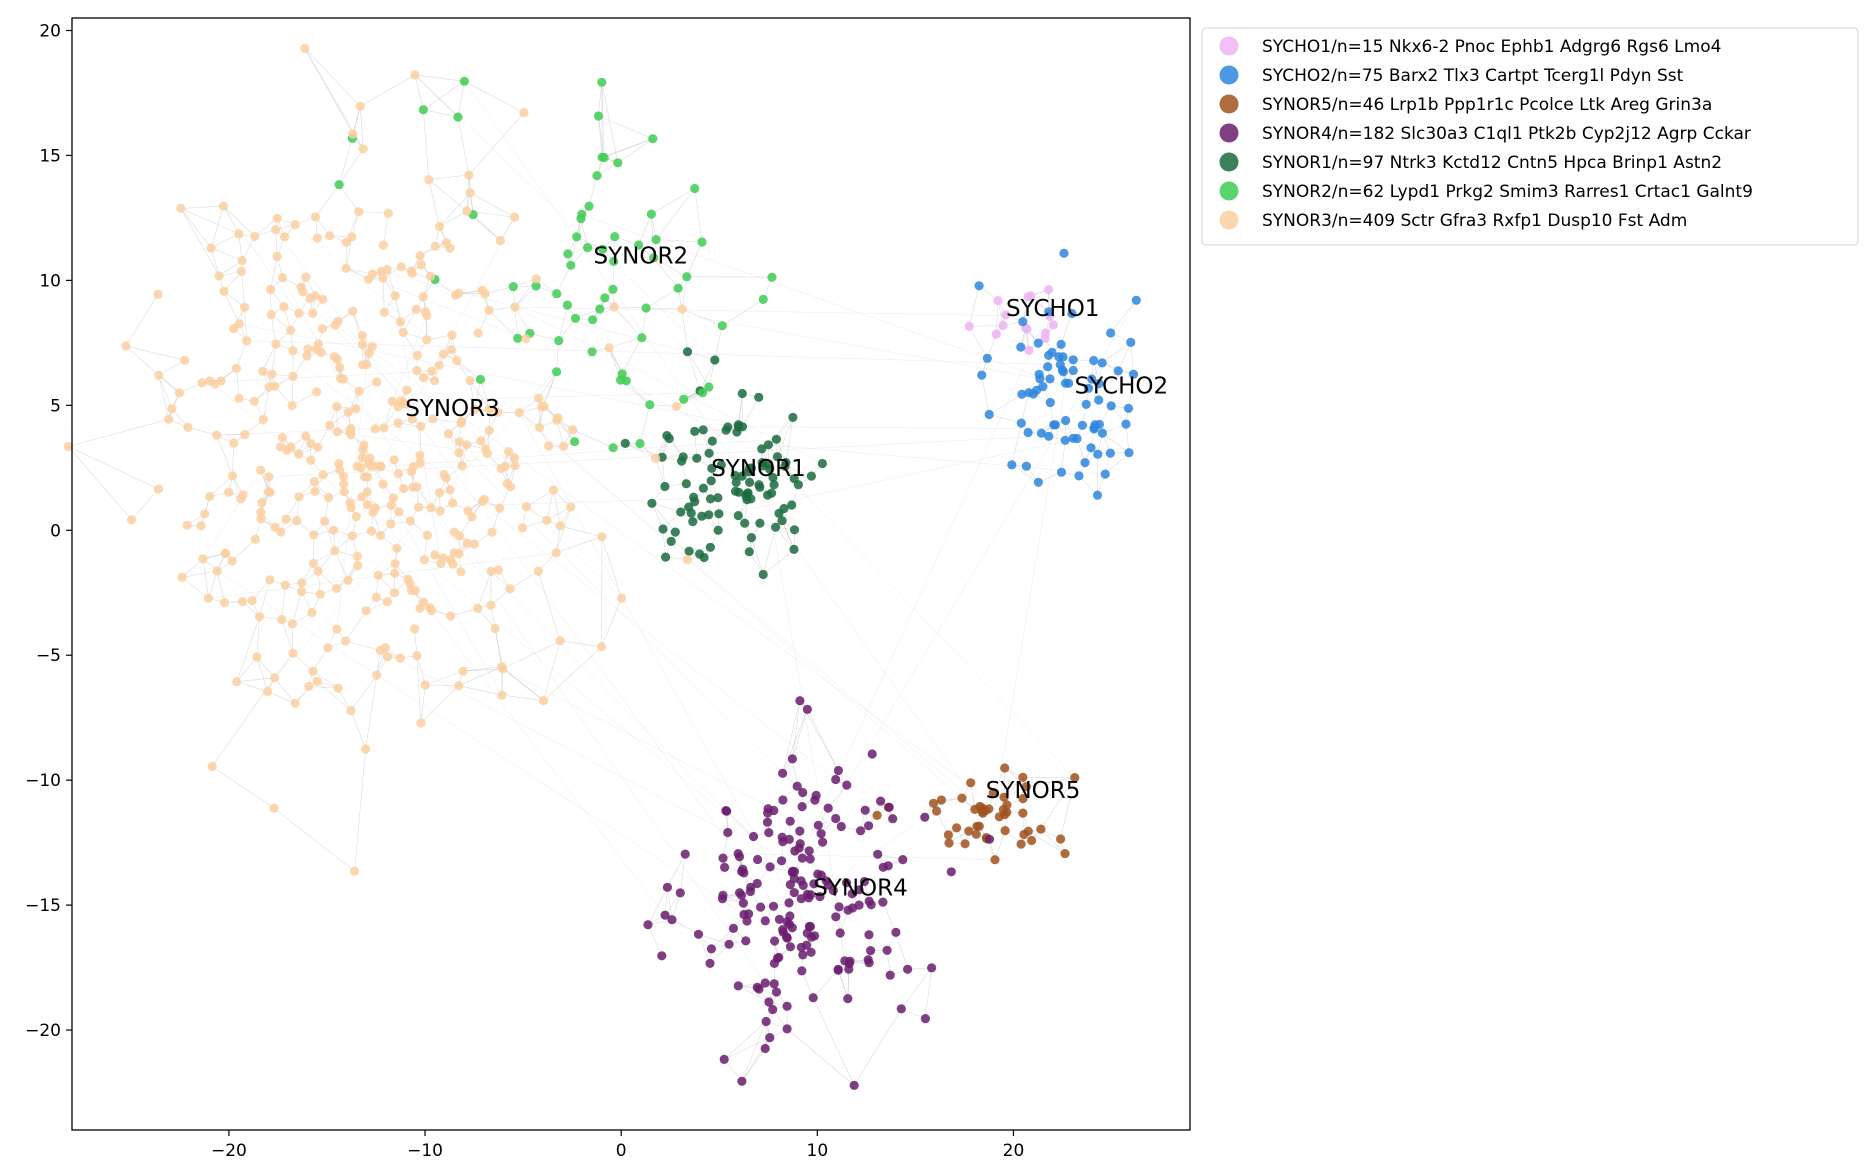  Describe the element at coordinates (641, 256) in the screenshot. I see `cluster-label-synor2: SYNOR2` at that location.